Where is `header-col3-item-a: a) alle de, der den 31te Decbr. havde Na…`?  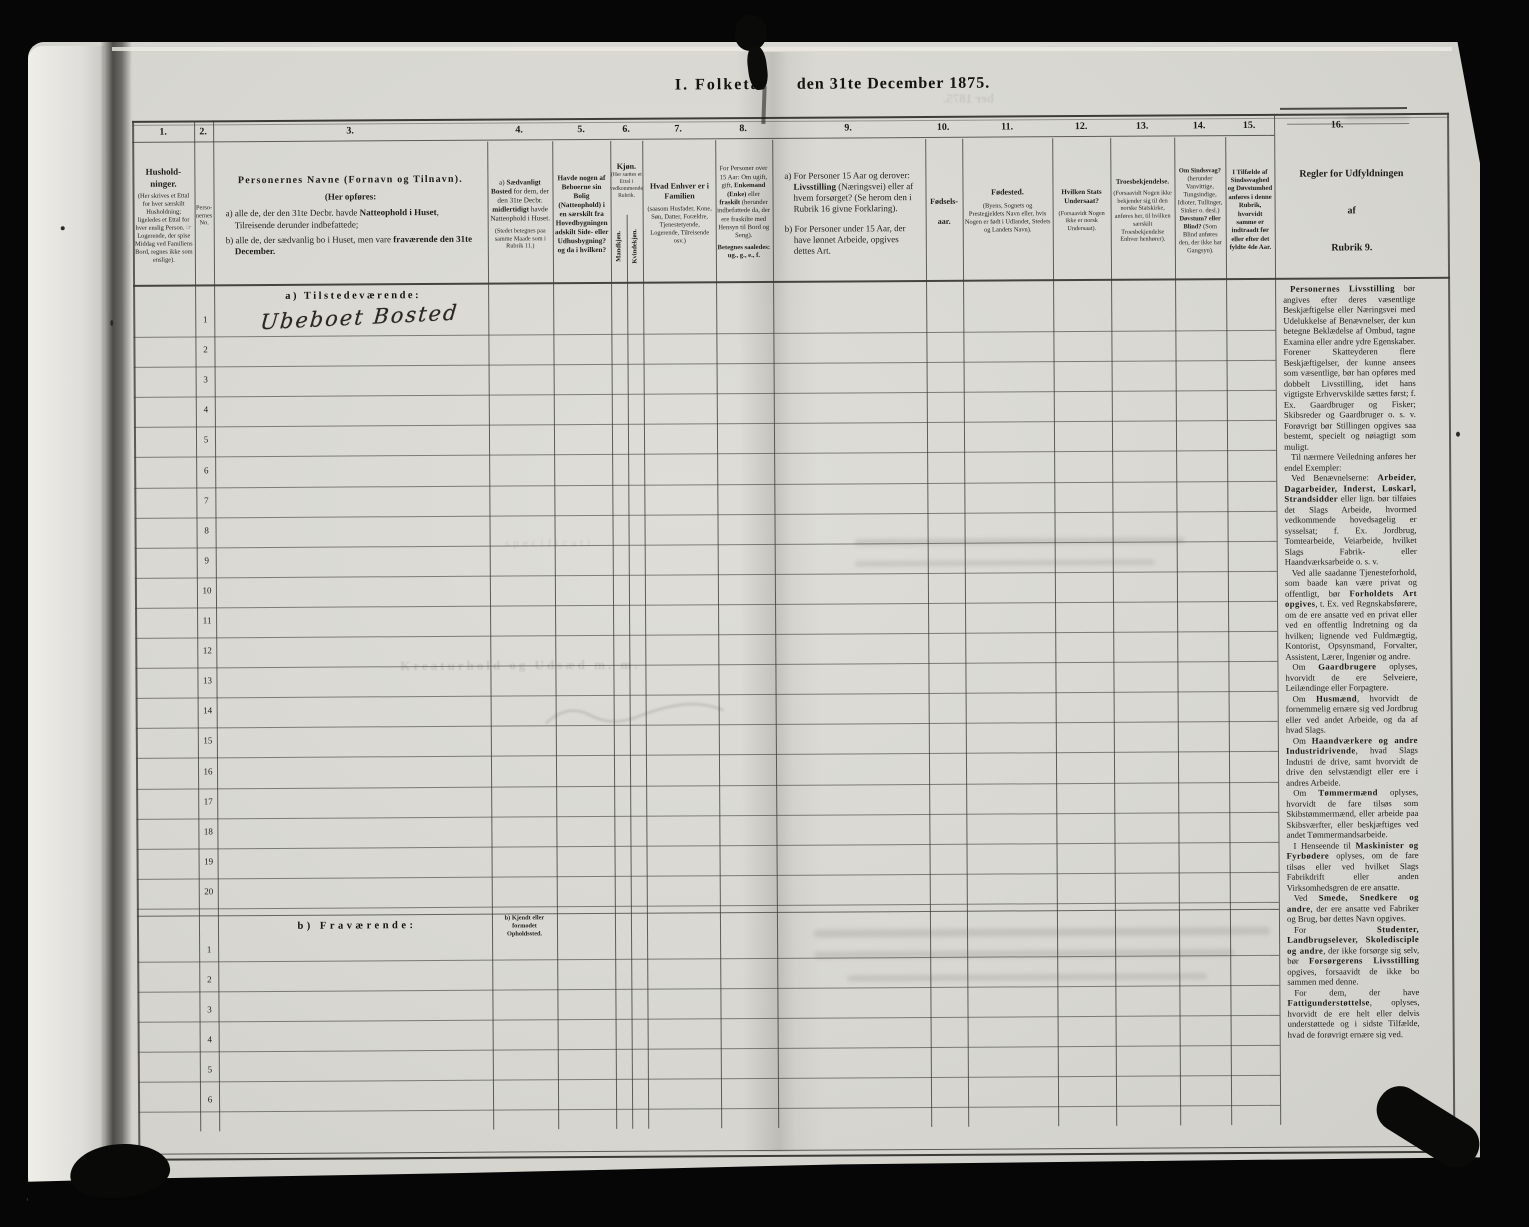
header-col3-item-a: a) alle de, der den 31te Decbr. havde Na… is located at coordinates (332, 218).